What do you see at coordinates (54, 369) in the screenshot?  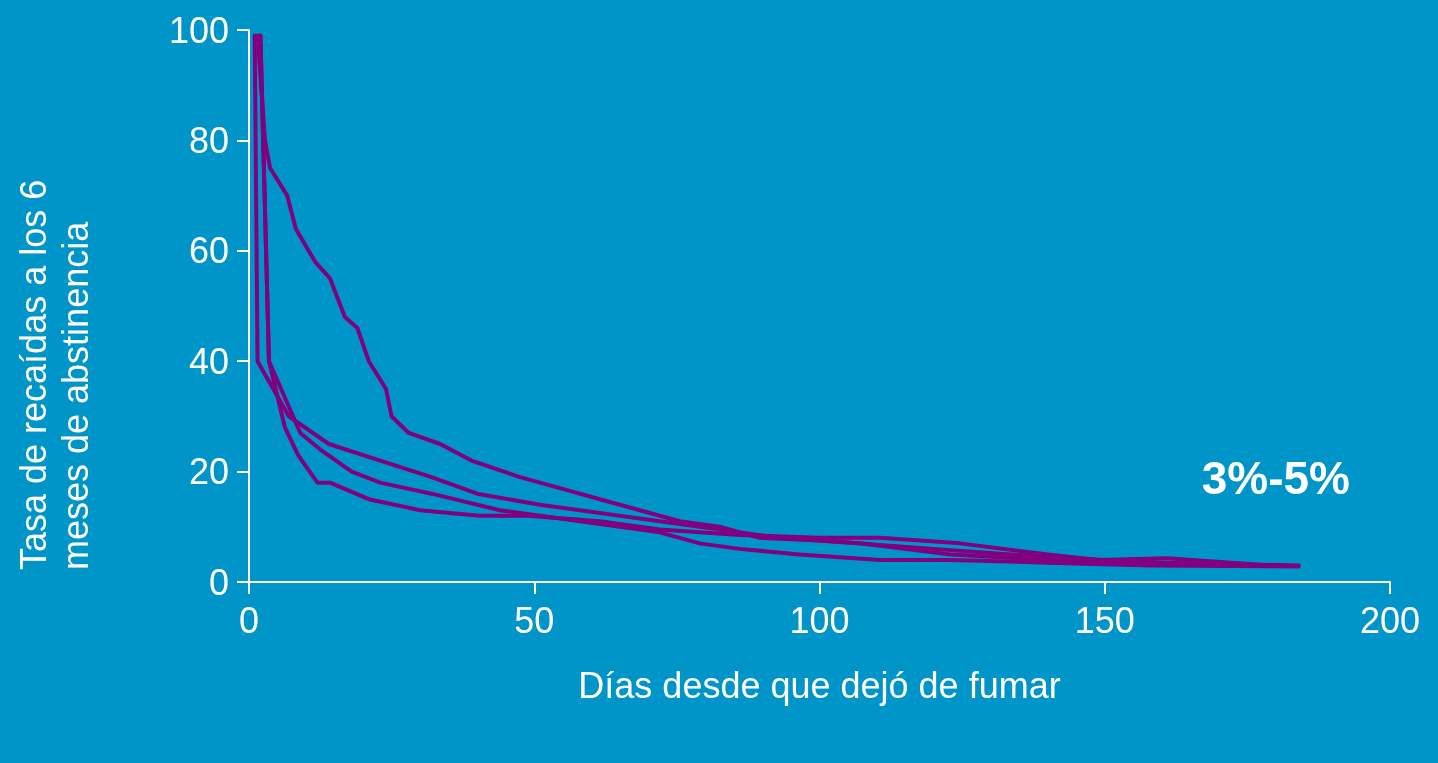 I see `y-axis-title: Tasa de recaídas a los 6 meses de abstinencia` at bounding box center [54, 369].